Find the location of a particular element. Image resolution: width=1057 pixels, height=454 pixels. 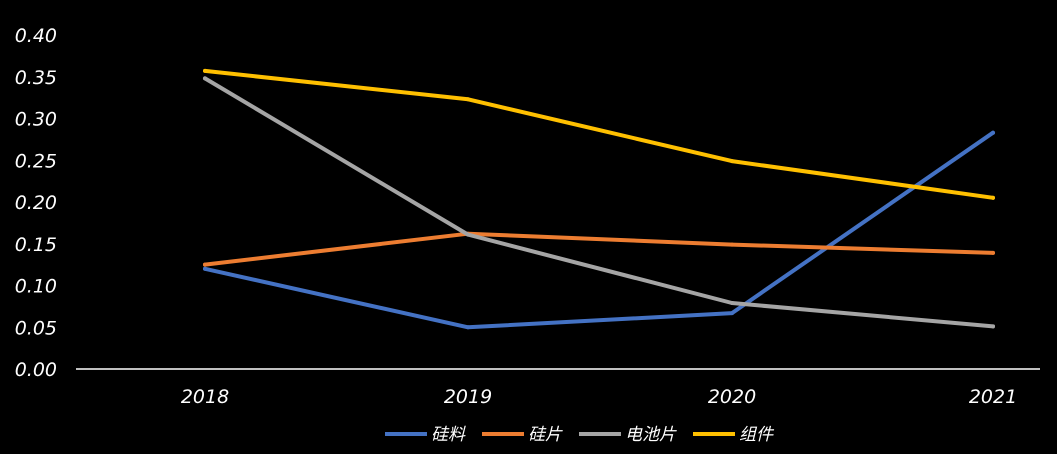

x-tick-label: 2018 is located at coordinates (205, 397).